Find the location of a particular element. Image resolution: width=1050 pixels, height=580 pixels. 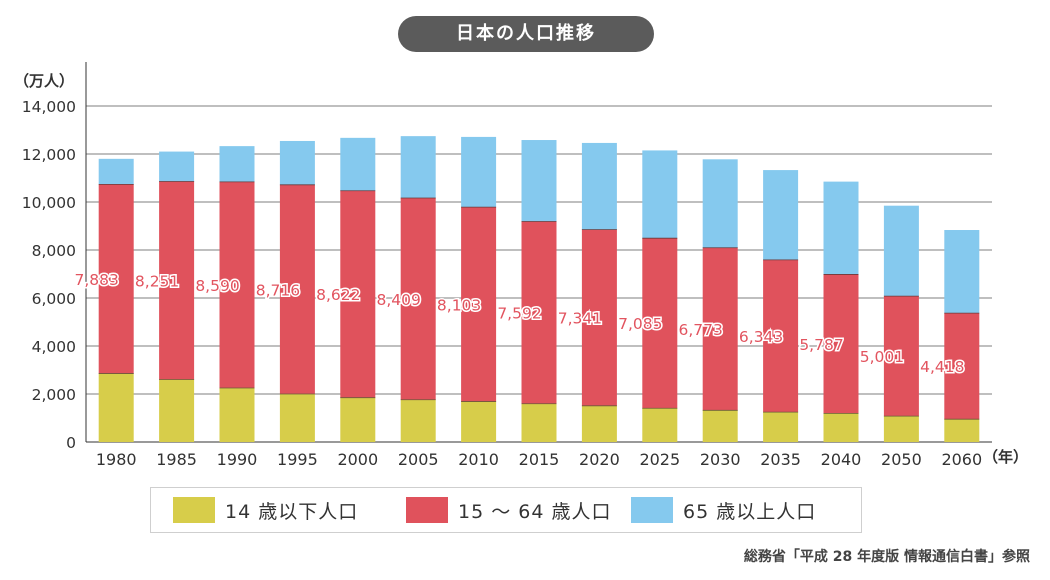

x-tick-label: 2030 is located at coordinates (720, 459).